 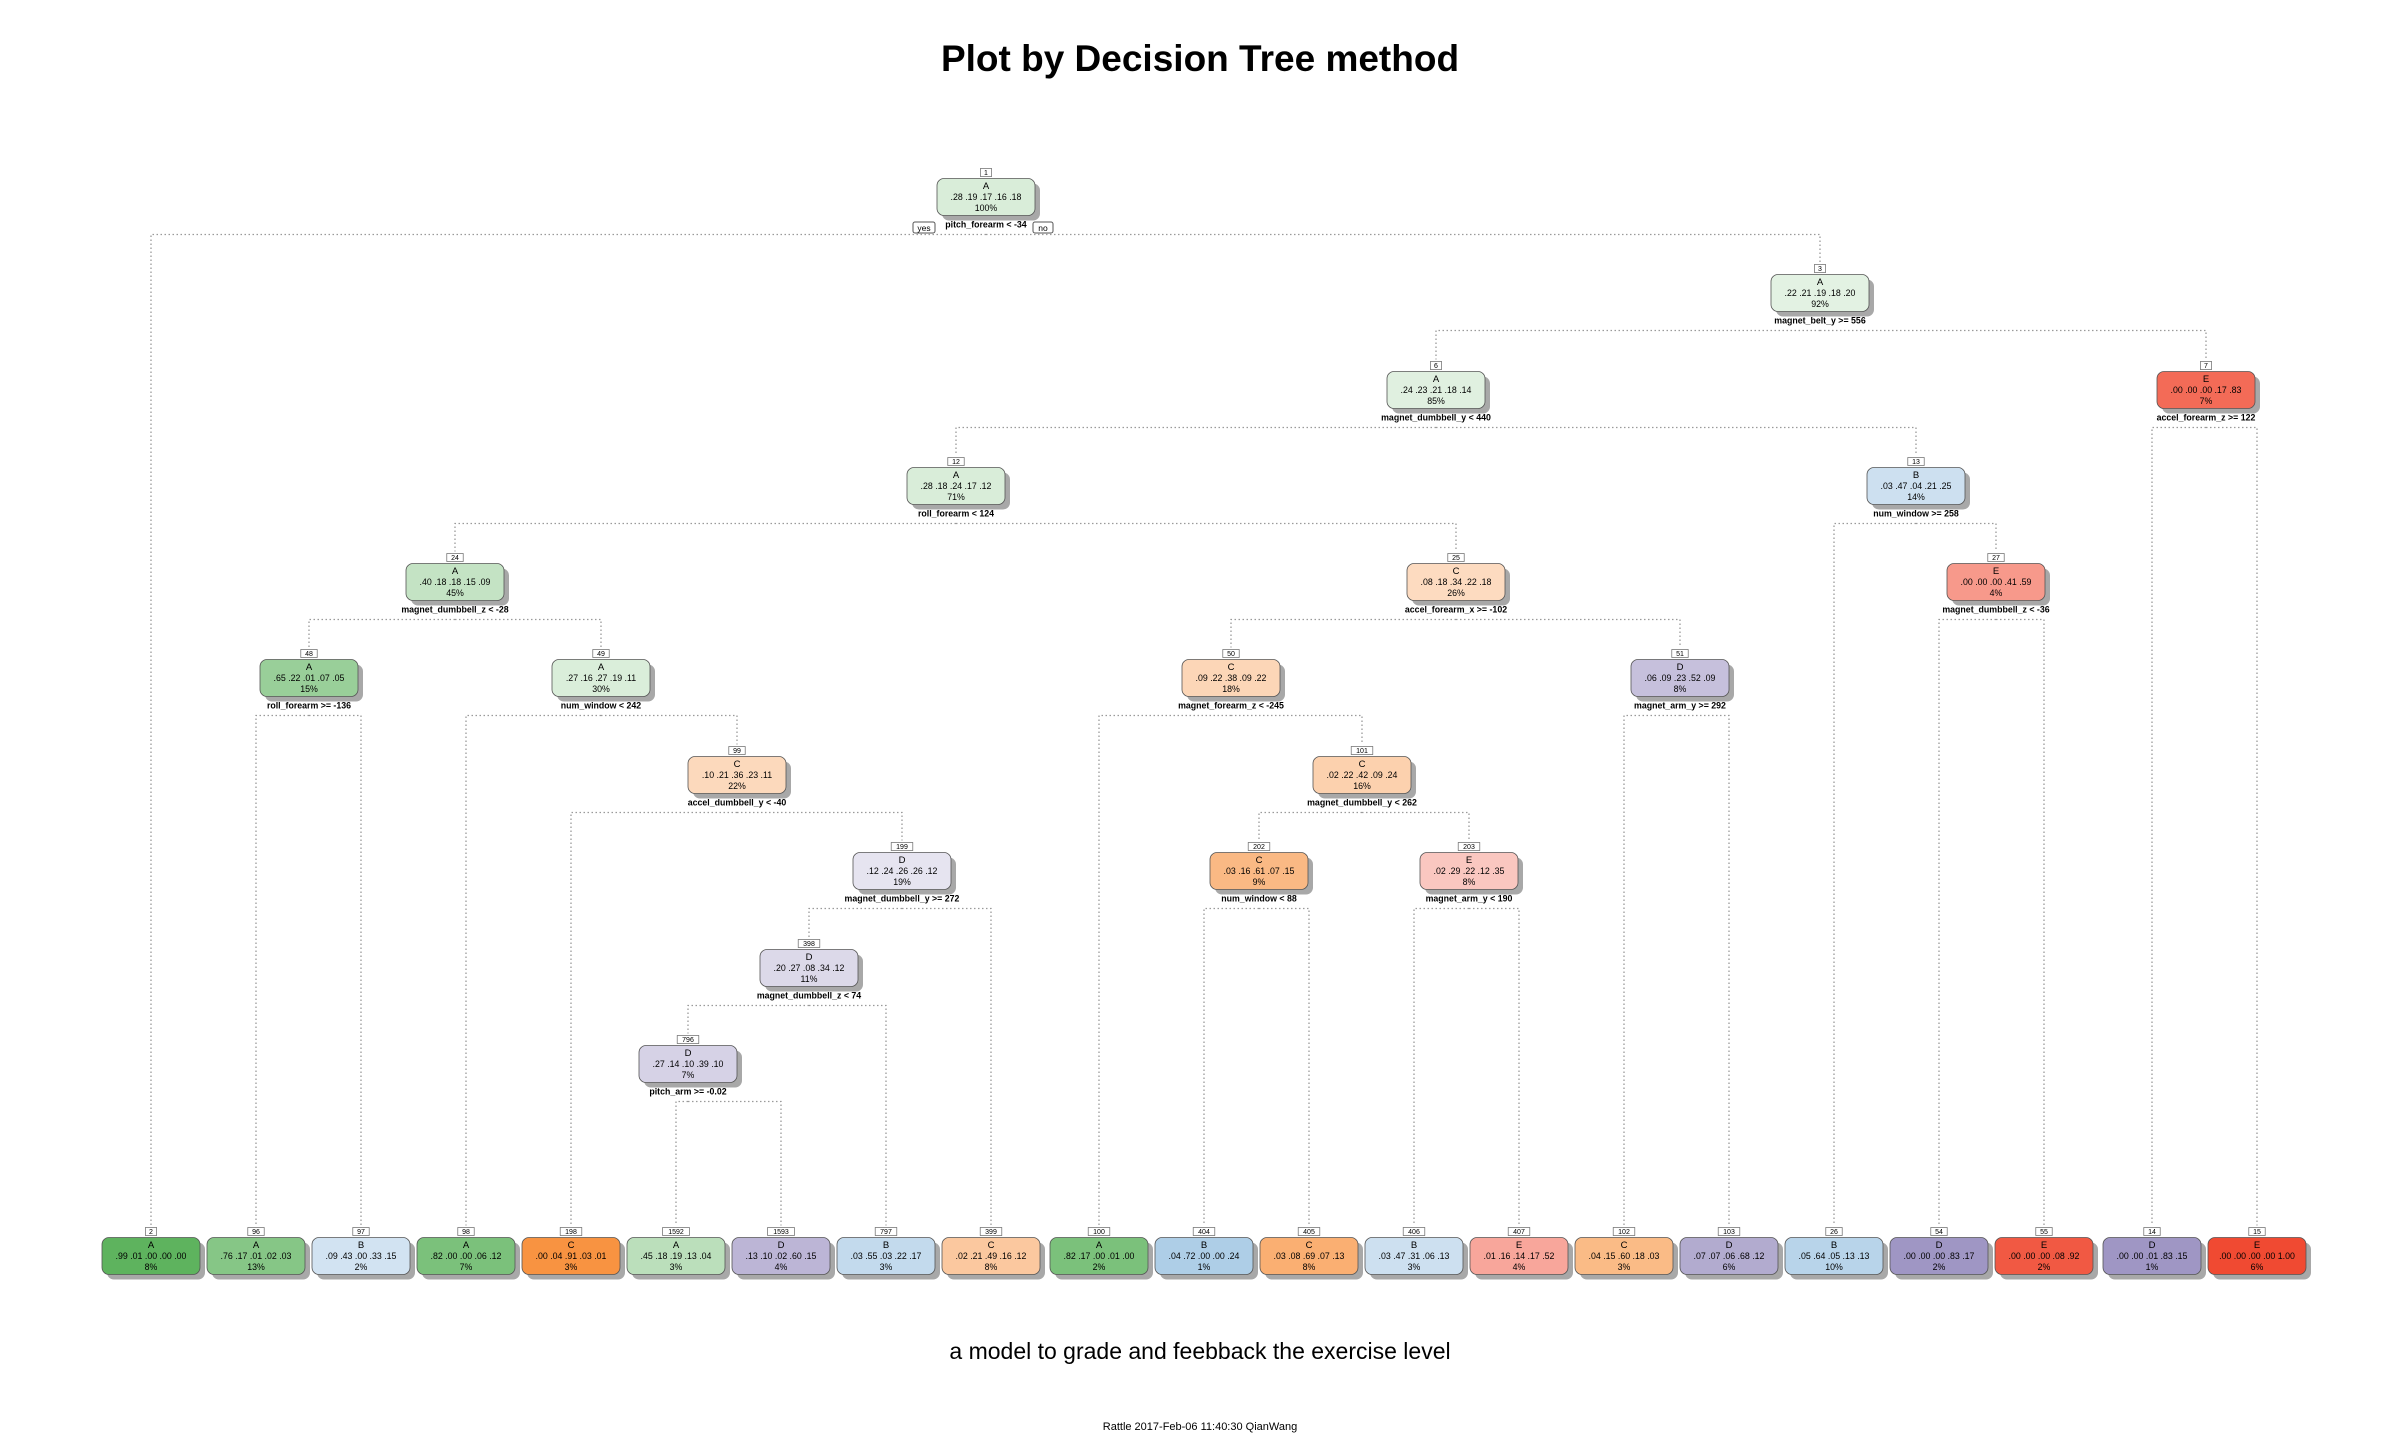 What do you see at coordinates (2206, 379) in the screenshot?
I see `node-class: E` at bounding box center [2206, 379].